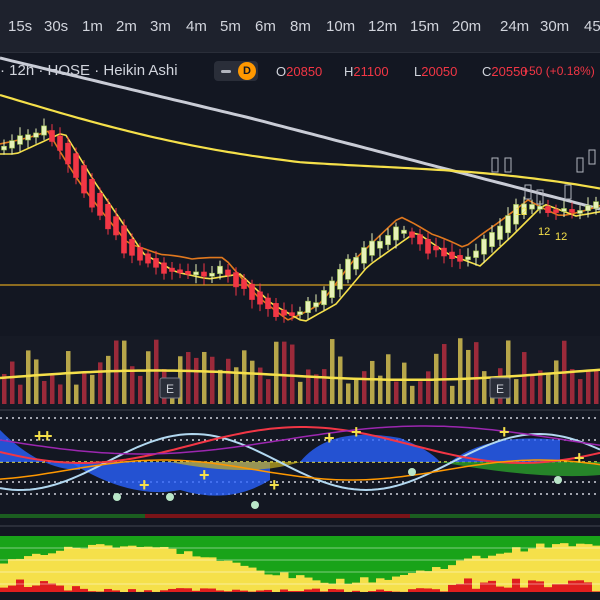 The height and width of the screenshot is (600, 600). What do you see at coordinates (592, 26) in the screenshot?
I see `timeframe-45: 45` at bounding box center [592, 26].